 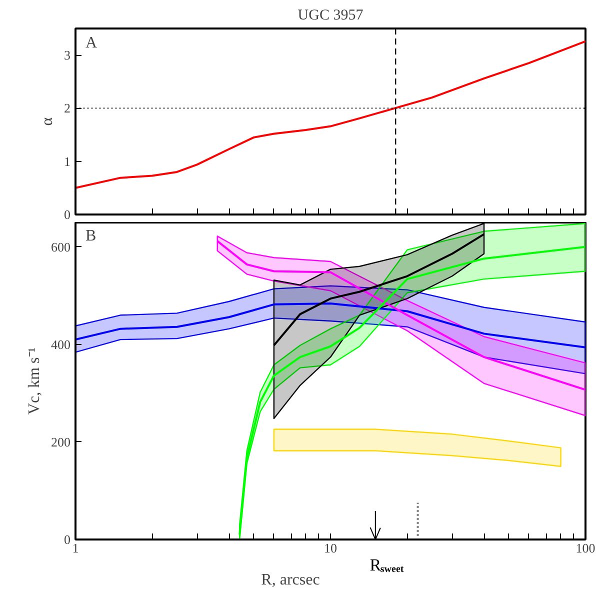 What do you see at coordinates (331, 16) in the screenshot?
I see `chart-title: UGC 3957` at bounding box center [331, 16].